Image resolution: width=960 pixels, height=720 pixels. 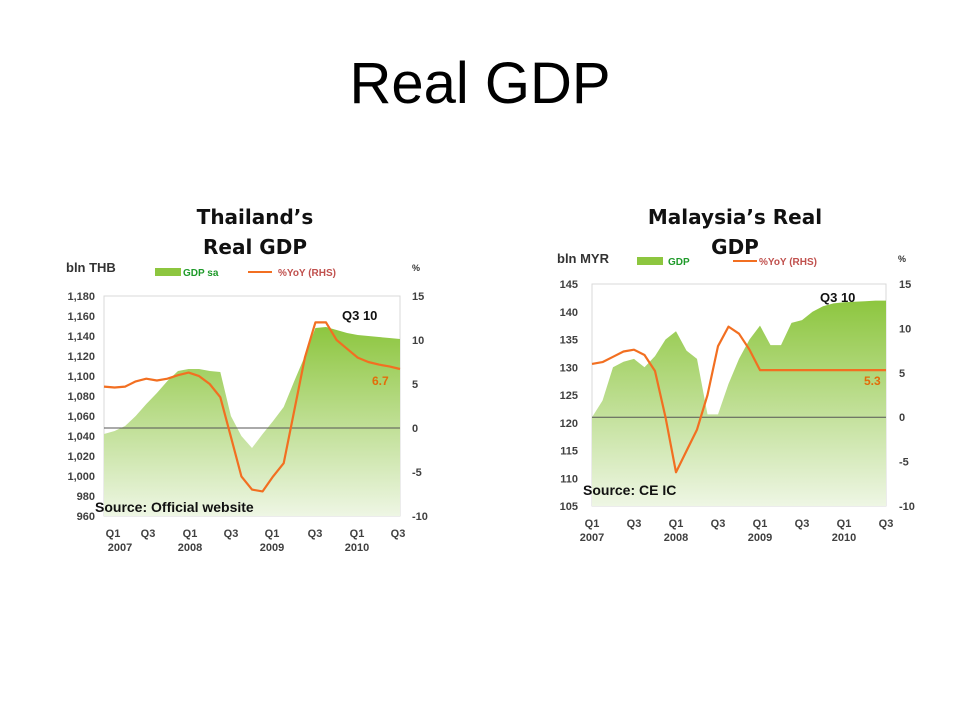 I want to click on malaysia-left-tick-label: 110, so click(x=569, y=479).